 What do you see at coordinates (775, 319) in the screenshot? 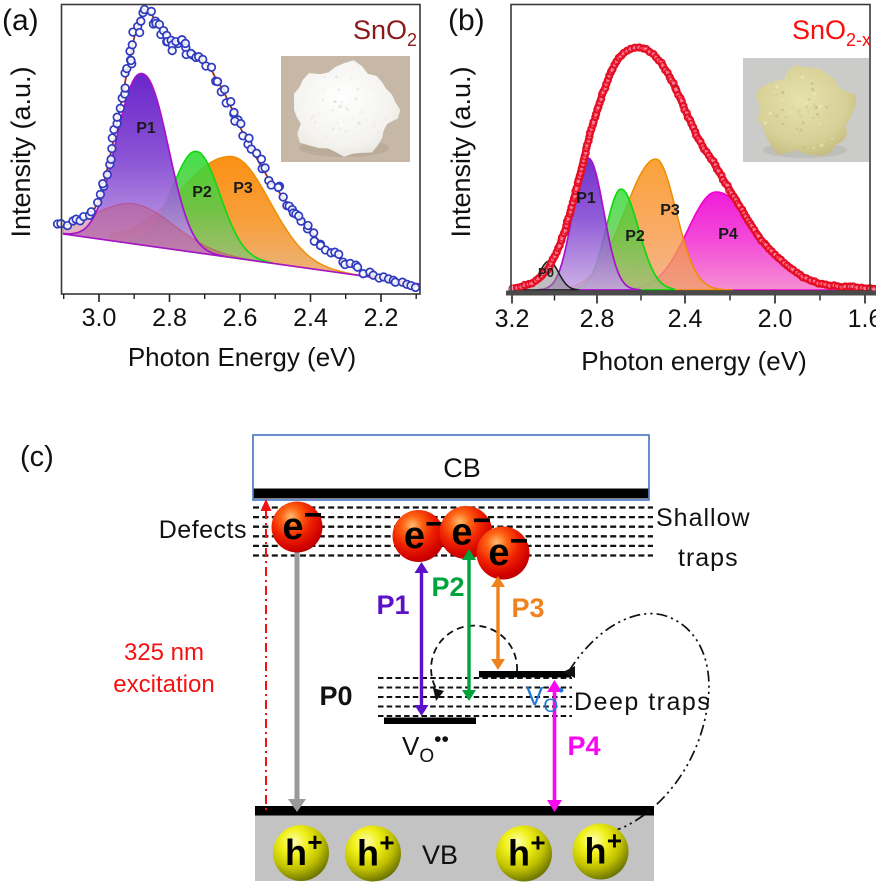
I see `svg-text: 2.0` at bounding box center [775, 319].